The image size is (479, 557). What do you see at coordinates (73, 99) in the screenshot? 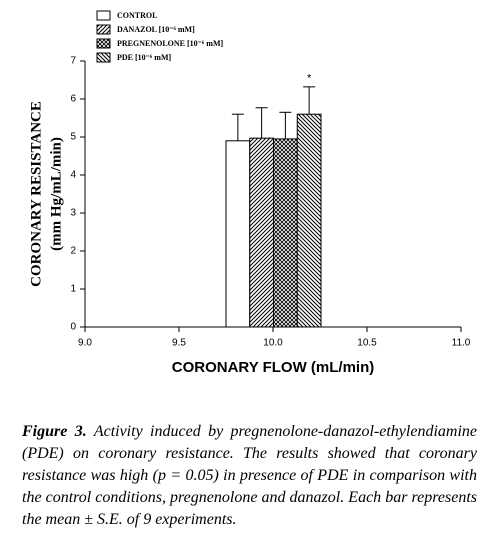
I see `y-tick-label: 6` at bounding box center [73, 99].